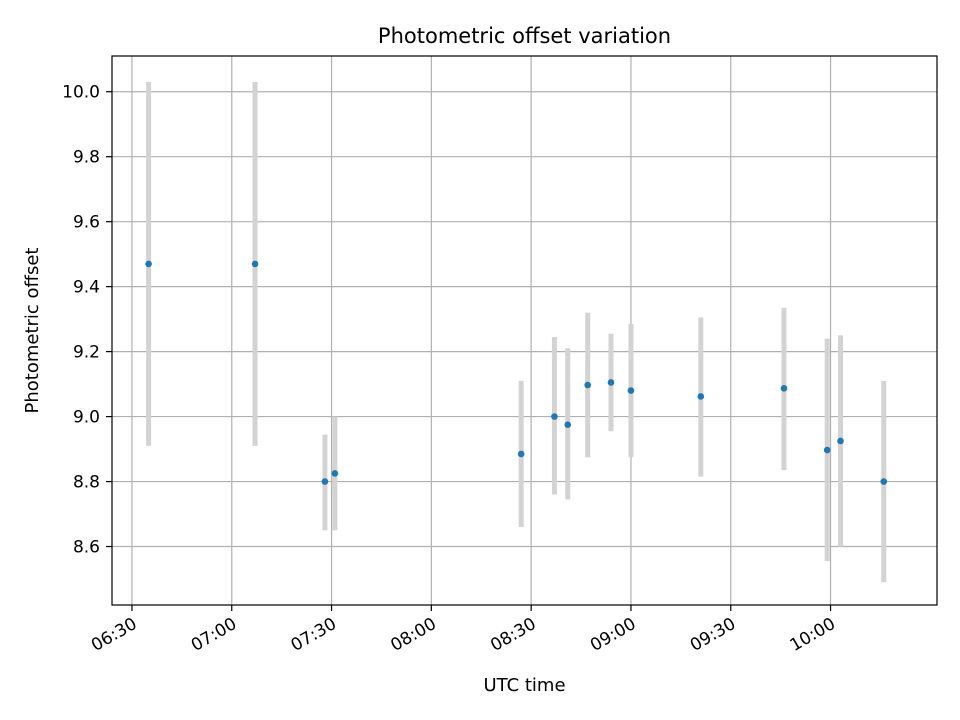 Image resolution: width=960 pixels, height=720 pixels. What do you see at coordinates (86, 353) in the screenshot?
I see `y-tick-label: 9.2` at bounding box center [86, 353].